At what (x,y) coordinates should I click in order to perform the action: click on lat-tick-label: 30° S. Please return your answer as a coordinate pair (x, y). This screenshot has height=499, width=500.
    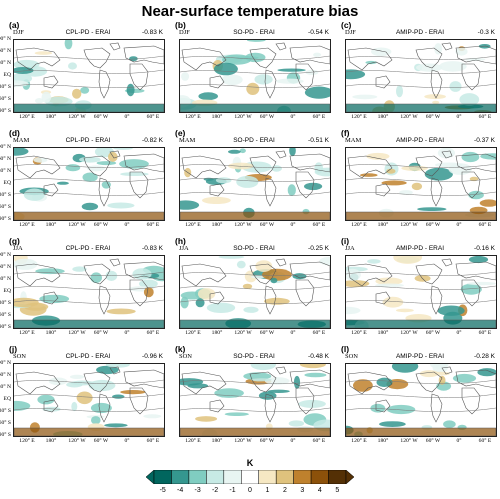
    Looking at the image, I should click on (5, 303).